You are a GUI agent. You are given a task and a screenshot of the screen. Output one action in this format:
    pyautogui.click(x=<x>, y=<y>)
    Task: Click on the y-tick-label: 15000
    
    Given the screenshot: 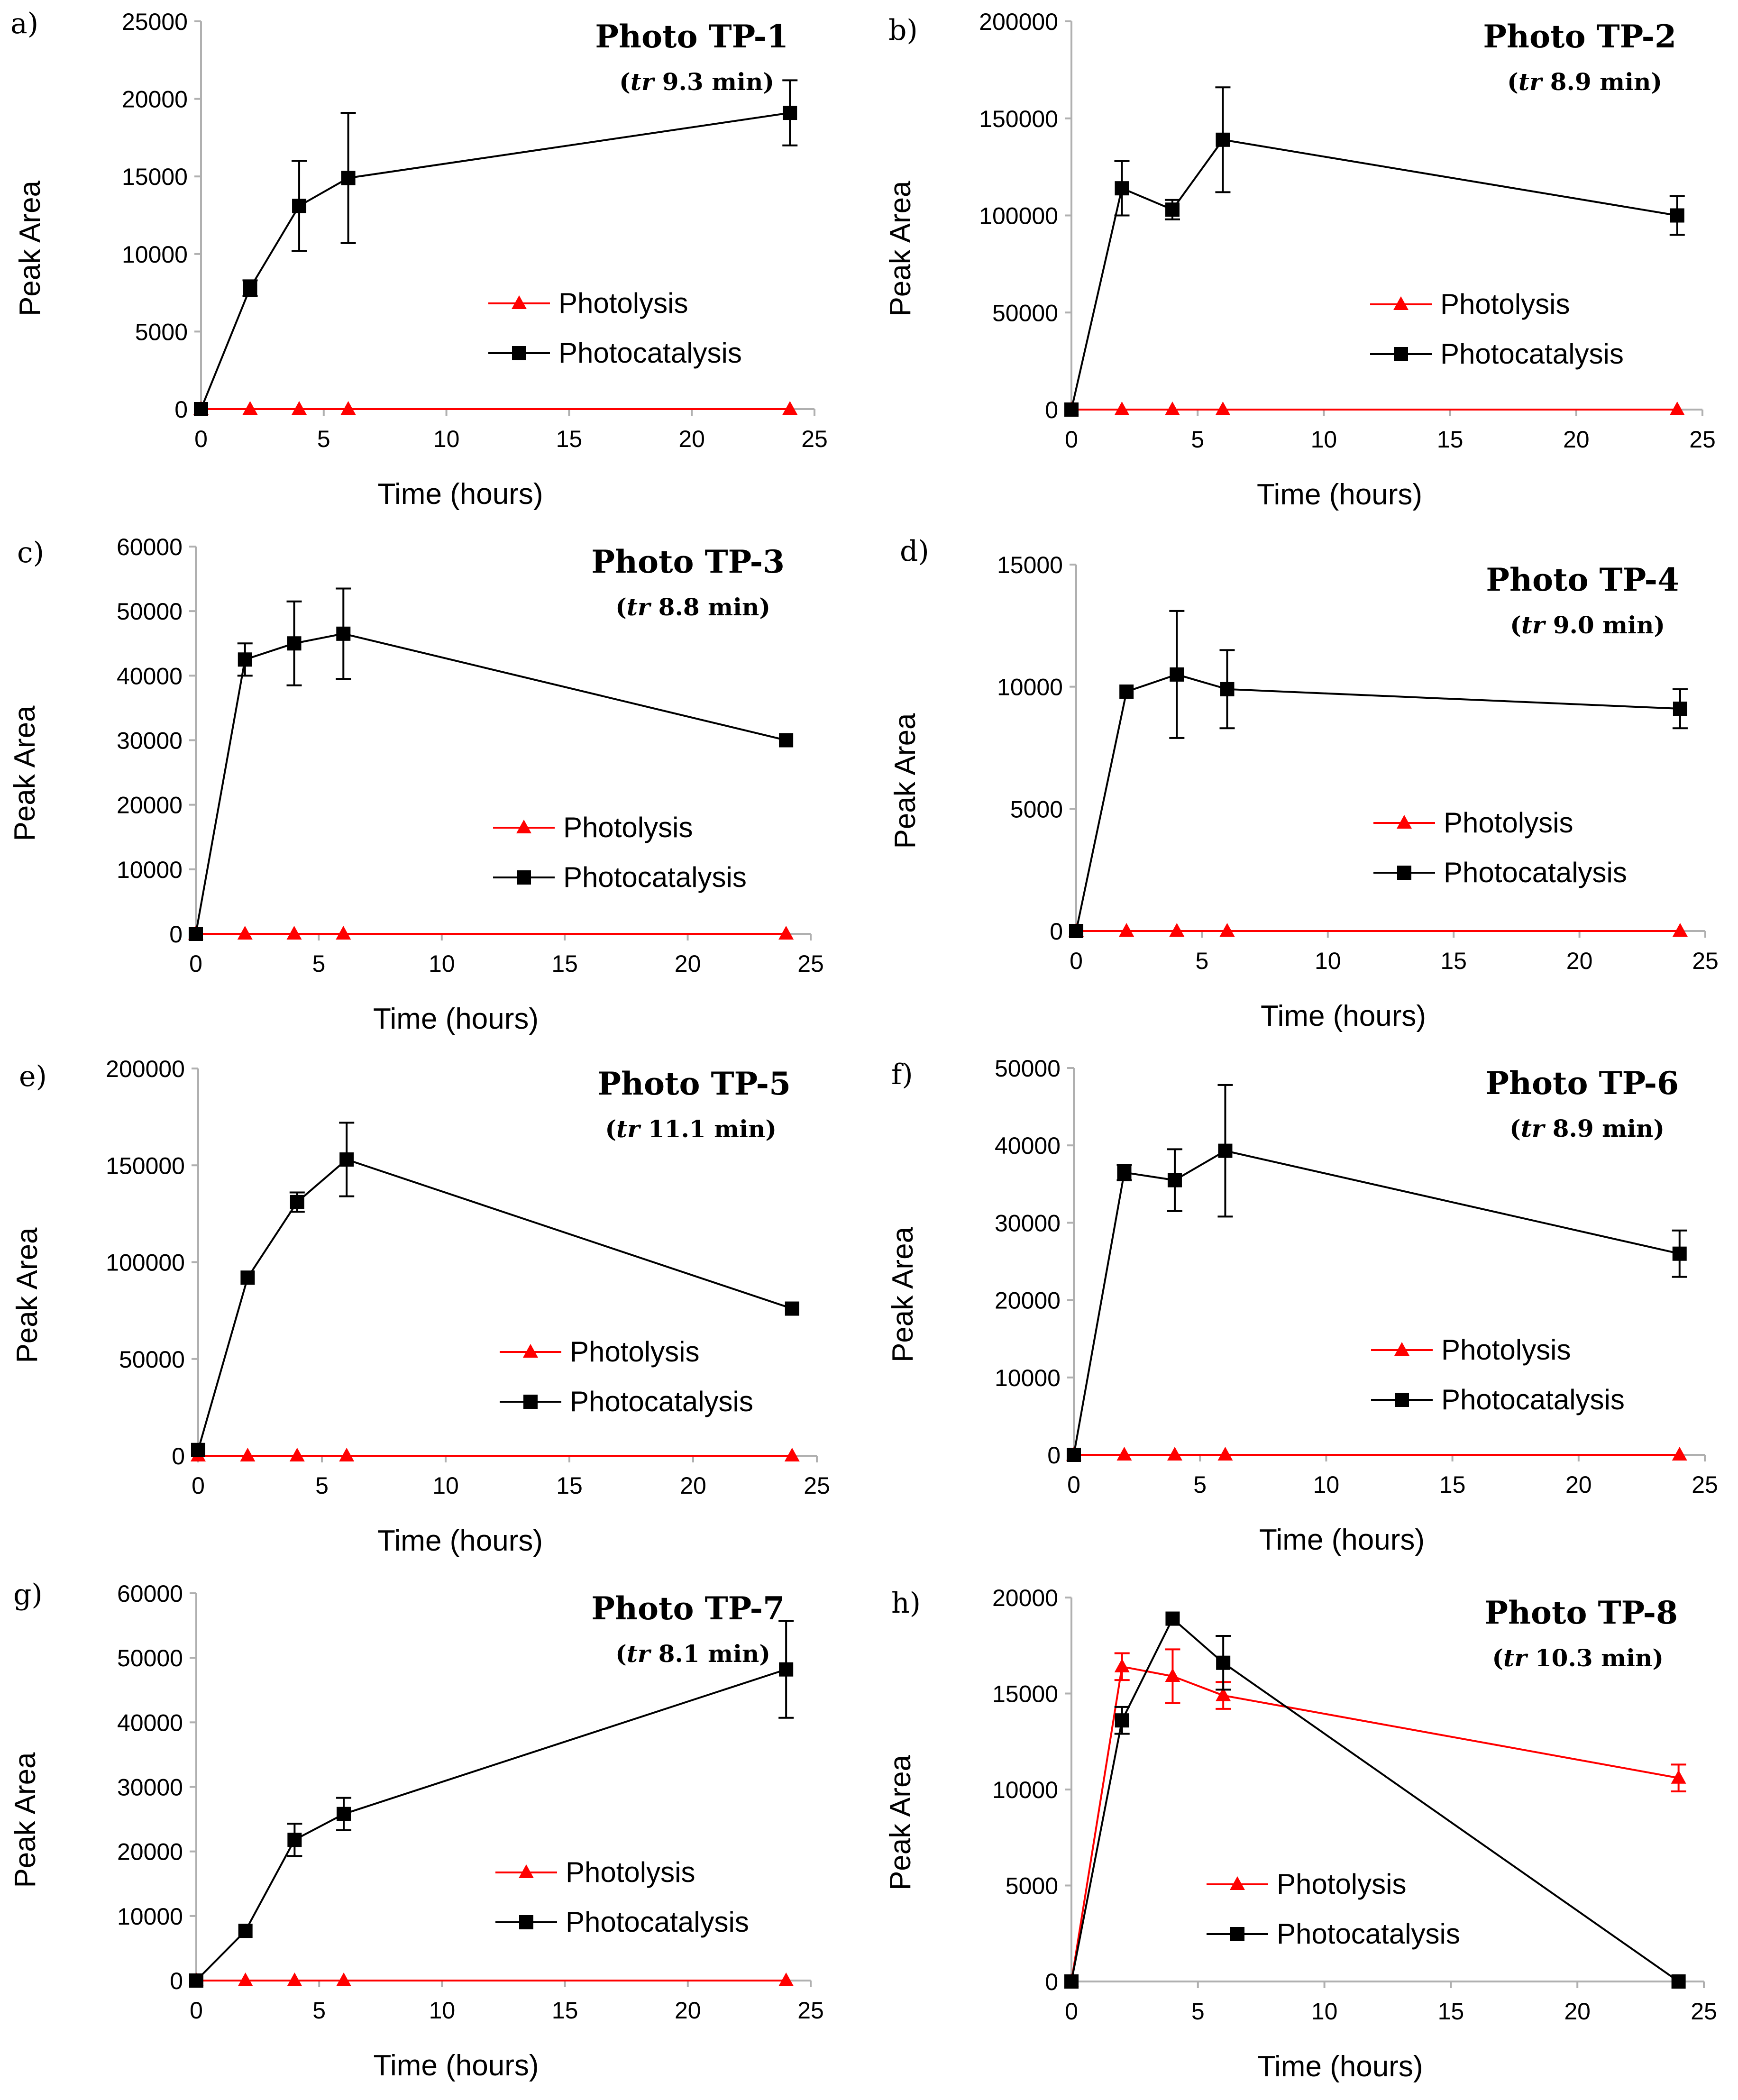 What is the action you would take?
    pyautogui.click(x=1030, y=565)
    